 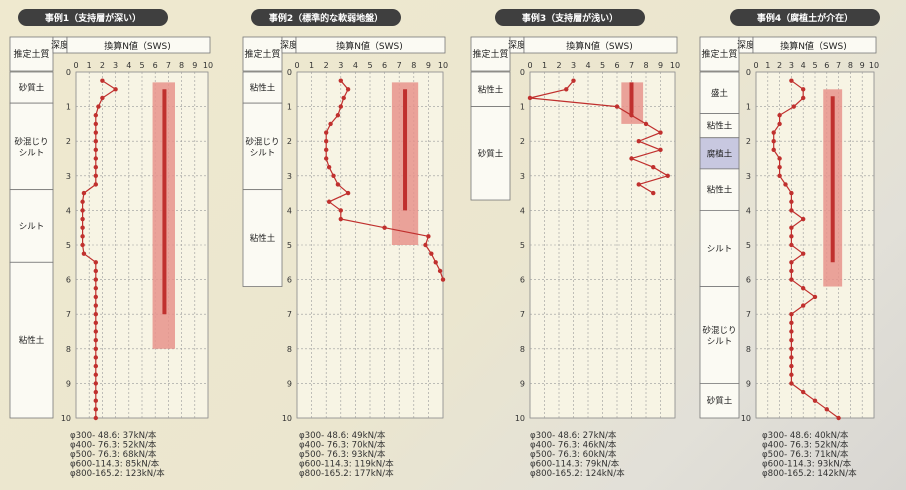 What do you see at coordinates (522, 210) in the screenshot?
I see `y-tick-label: 4` at bounding box center [522, 210].